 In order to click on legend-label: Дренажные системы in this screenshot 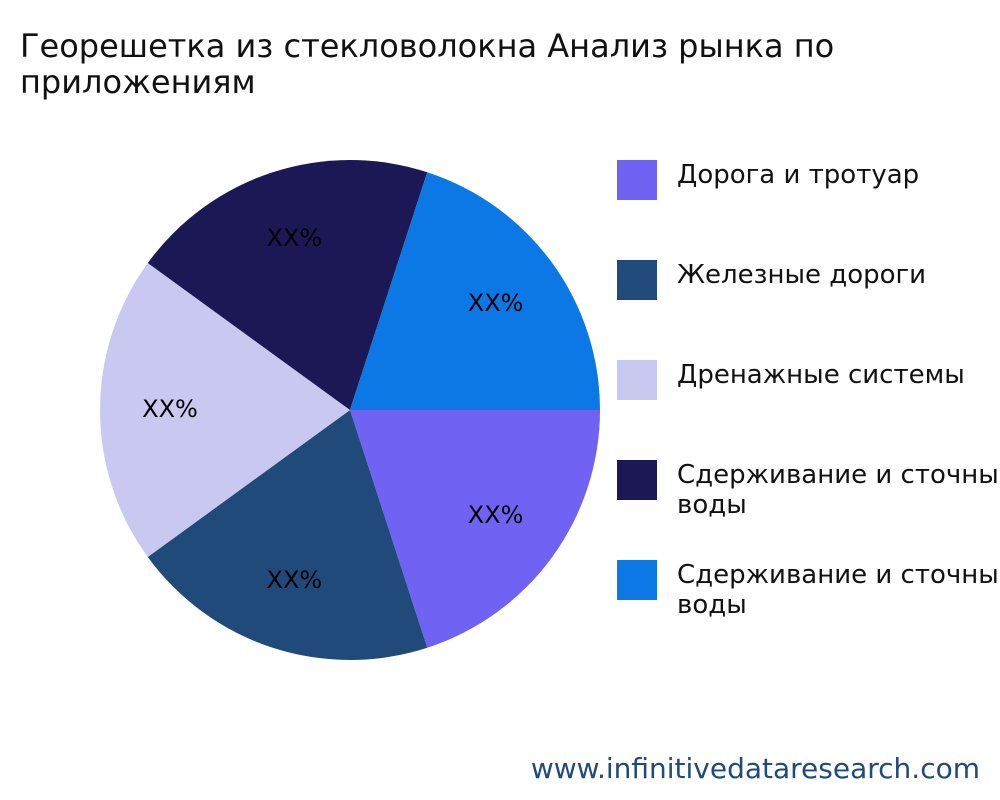, I will do `click(821, 375)`.